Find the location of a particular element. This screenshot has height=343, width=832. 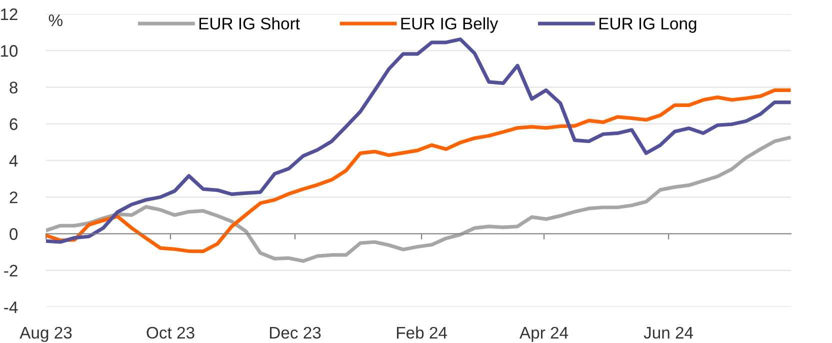

x-tick-label: Oct 23 is located at coordinates (170, 332).